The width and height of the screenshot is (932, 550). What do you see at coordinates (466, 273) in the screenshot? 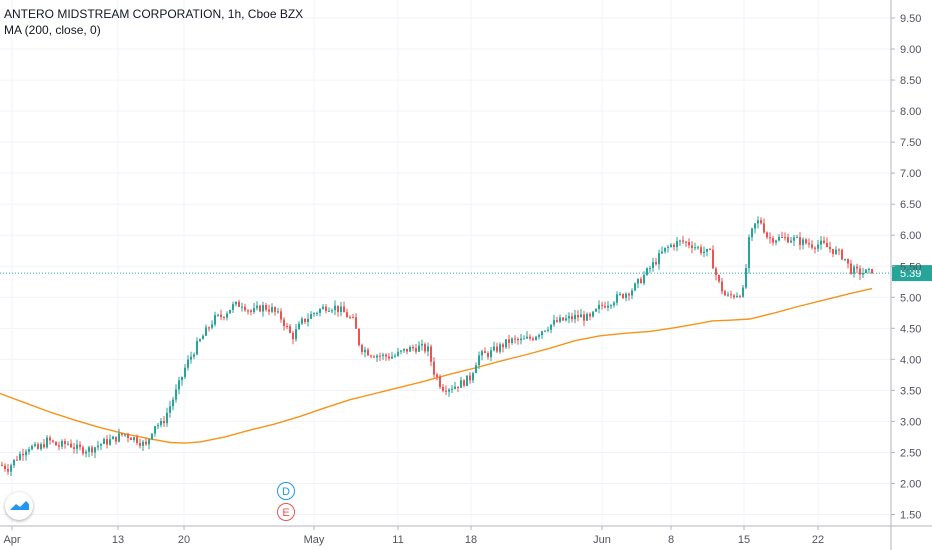
I see `last-price-layer: 5.39` at bounding box center [466, 273].